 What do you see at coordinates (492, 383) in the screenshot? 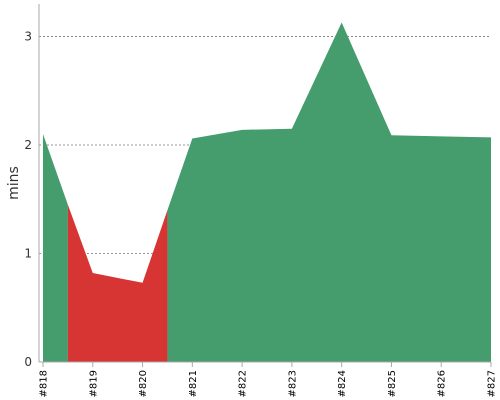
I see `x-tick-label: #827` at bounding box center [492, 383].